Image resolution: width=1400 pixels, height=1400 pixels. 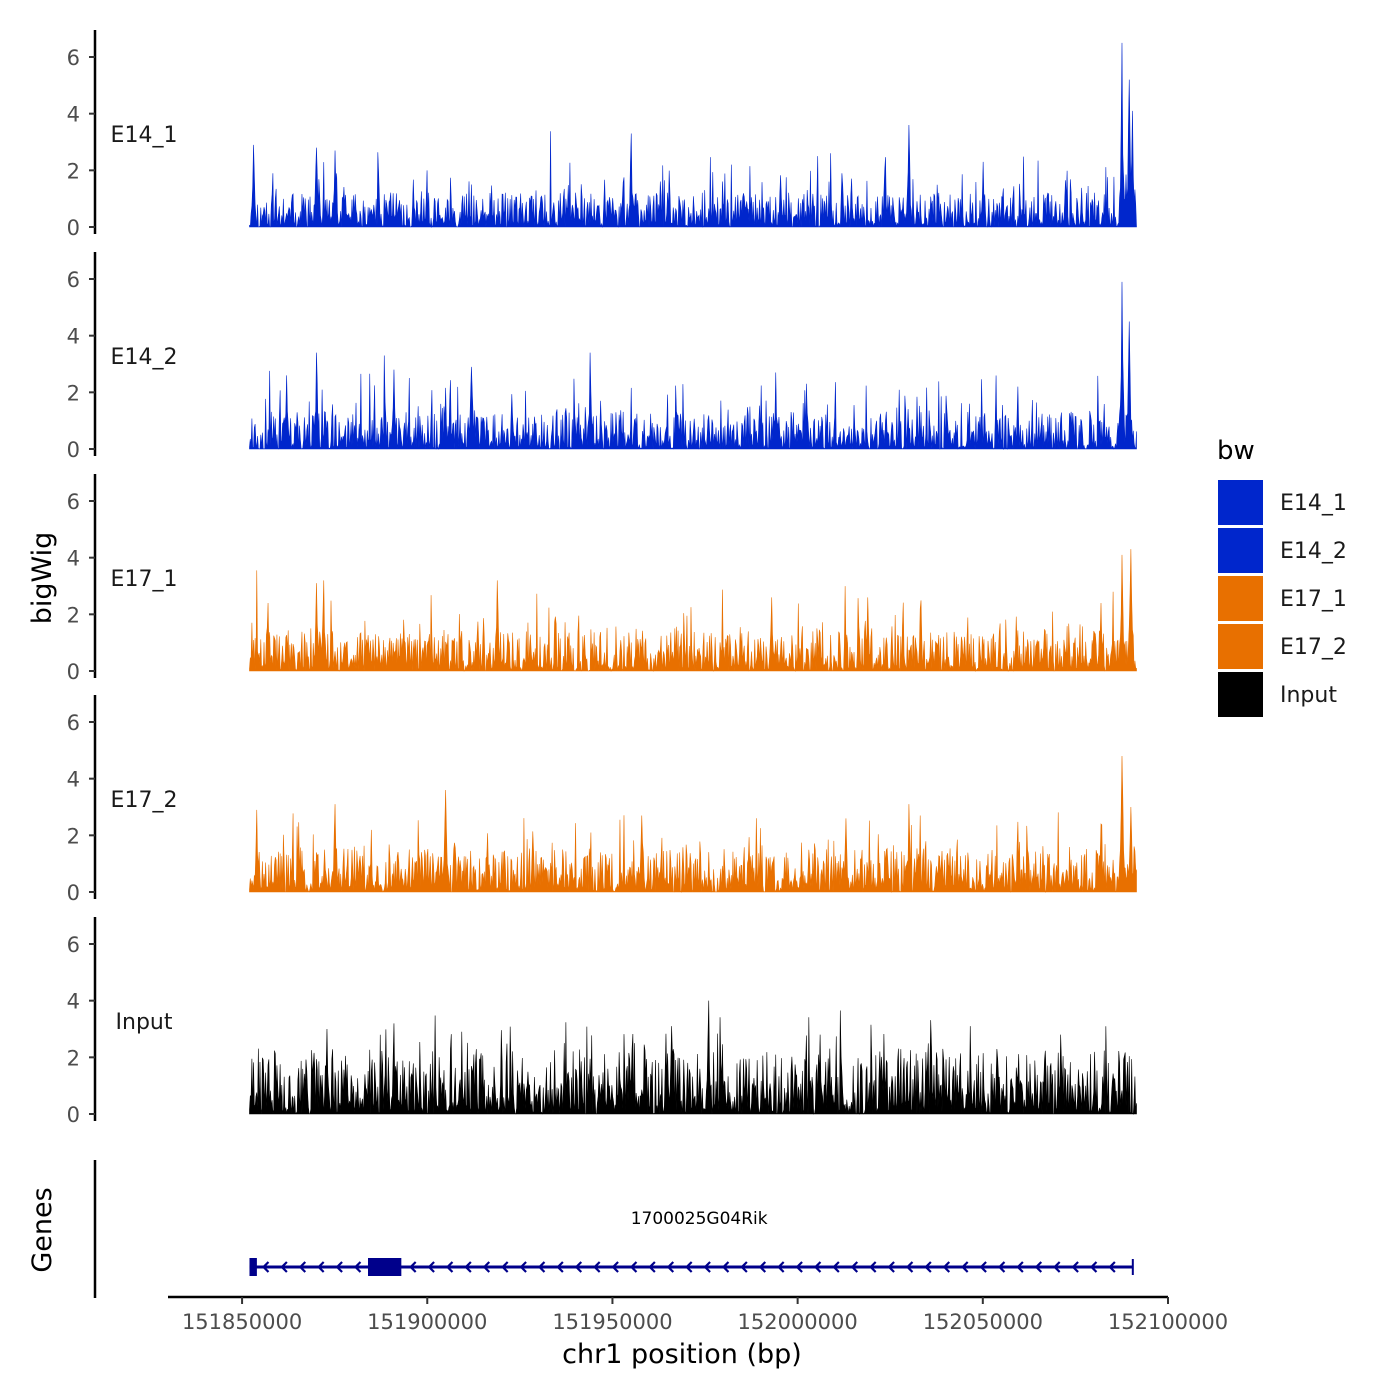 What do you see at coordinates (144, 800) in the screenshot?
I see `track-label: E17_2` at bounding box center [144, 800].